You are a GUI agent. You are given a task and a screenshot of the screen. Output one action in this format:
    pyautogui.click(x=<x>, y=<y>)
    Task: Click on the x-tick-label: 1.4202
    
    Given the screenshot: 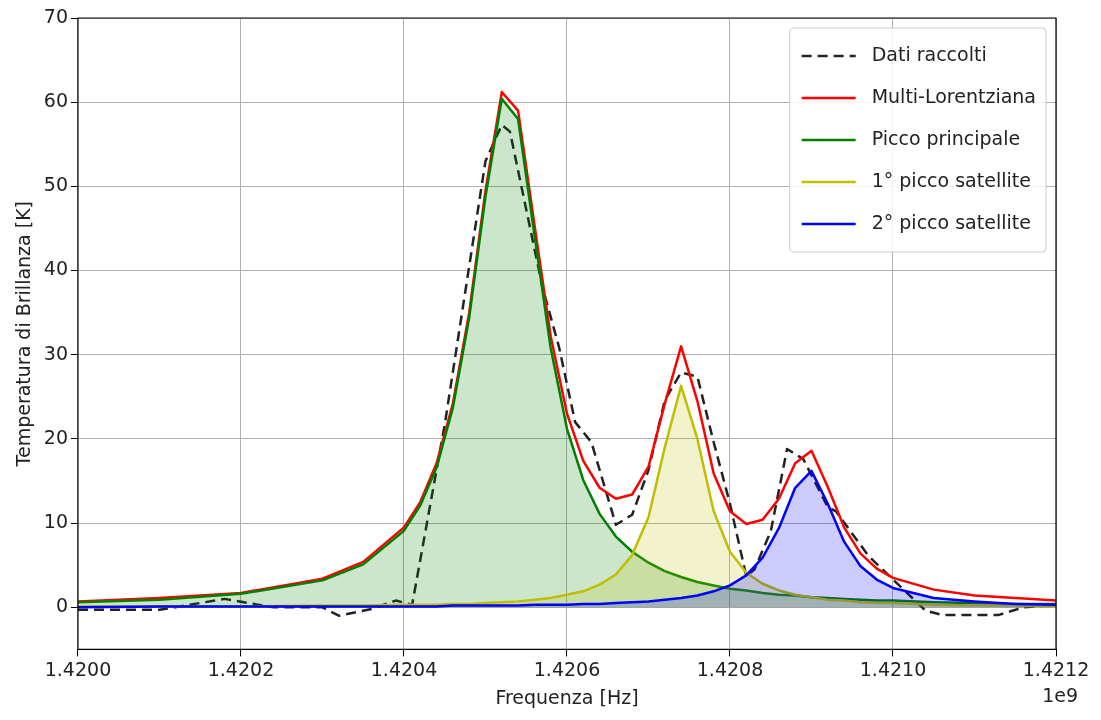 What is the action you would take?
    pyautogui.click(x=241, y=668)
    